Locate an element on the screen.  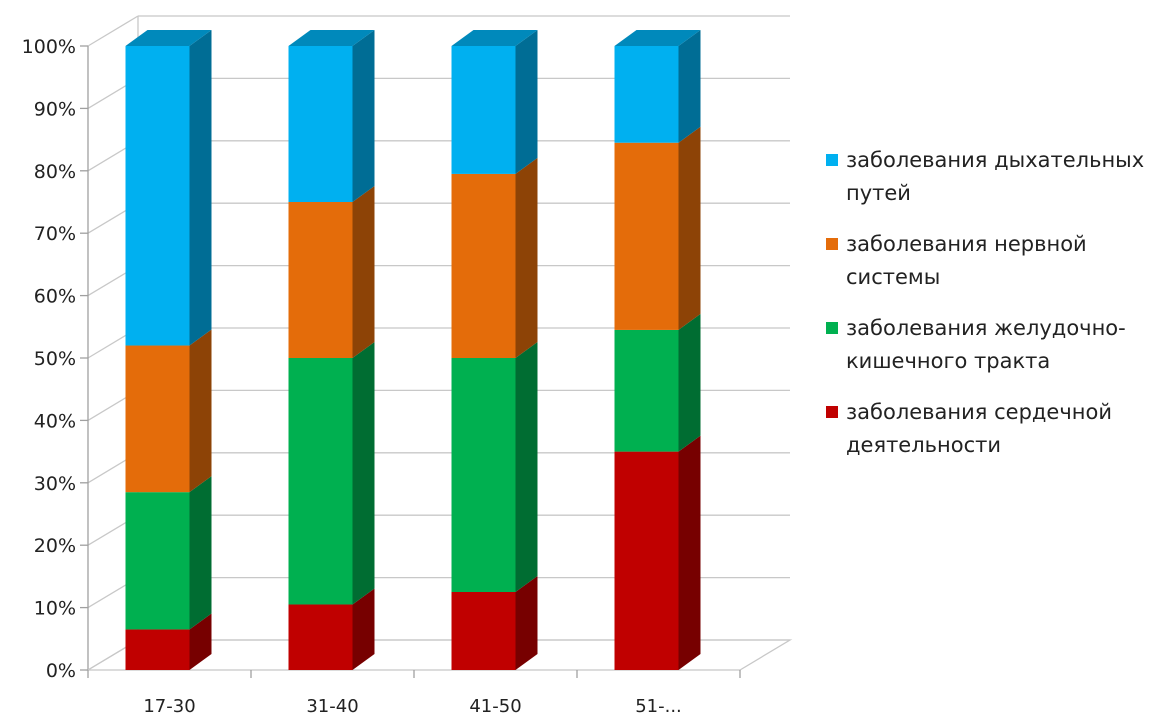
legend-item-respiratory: заболевания дыхательных путей is located at coordinates (998, 177).